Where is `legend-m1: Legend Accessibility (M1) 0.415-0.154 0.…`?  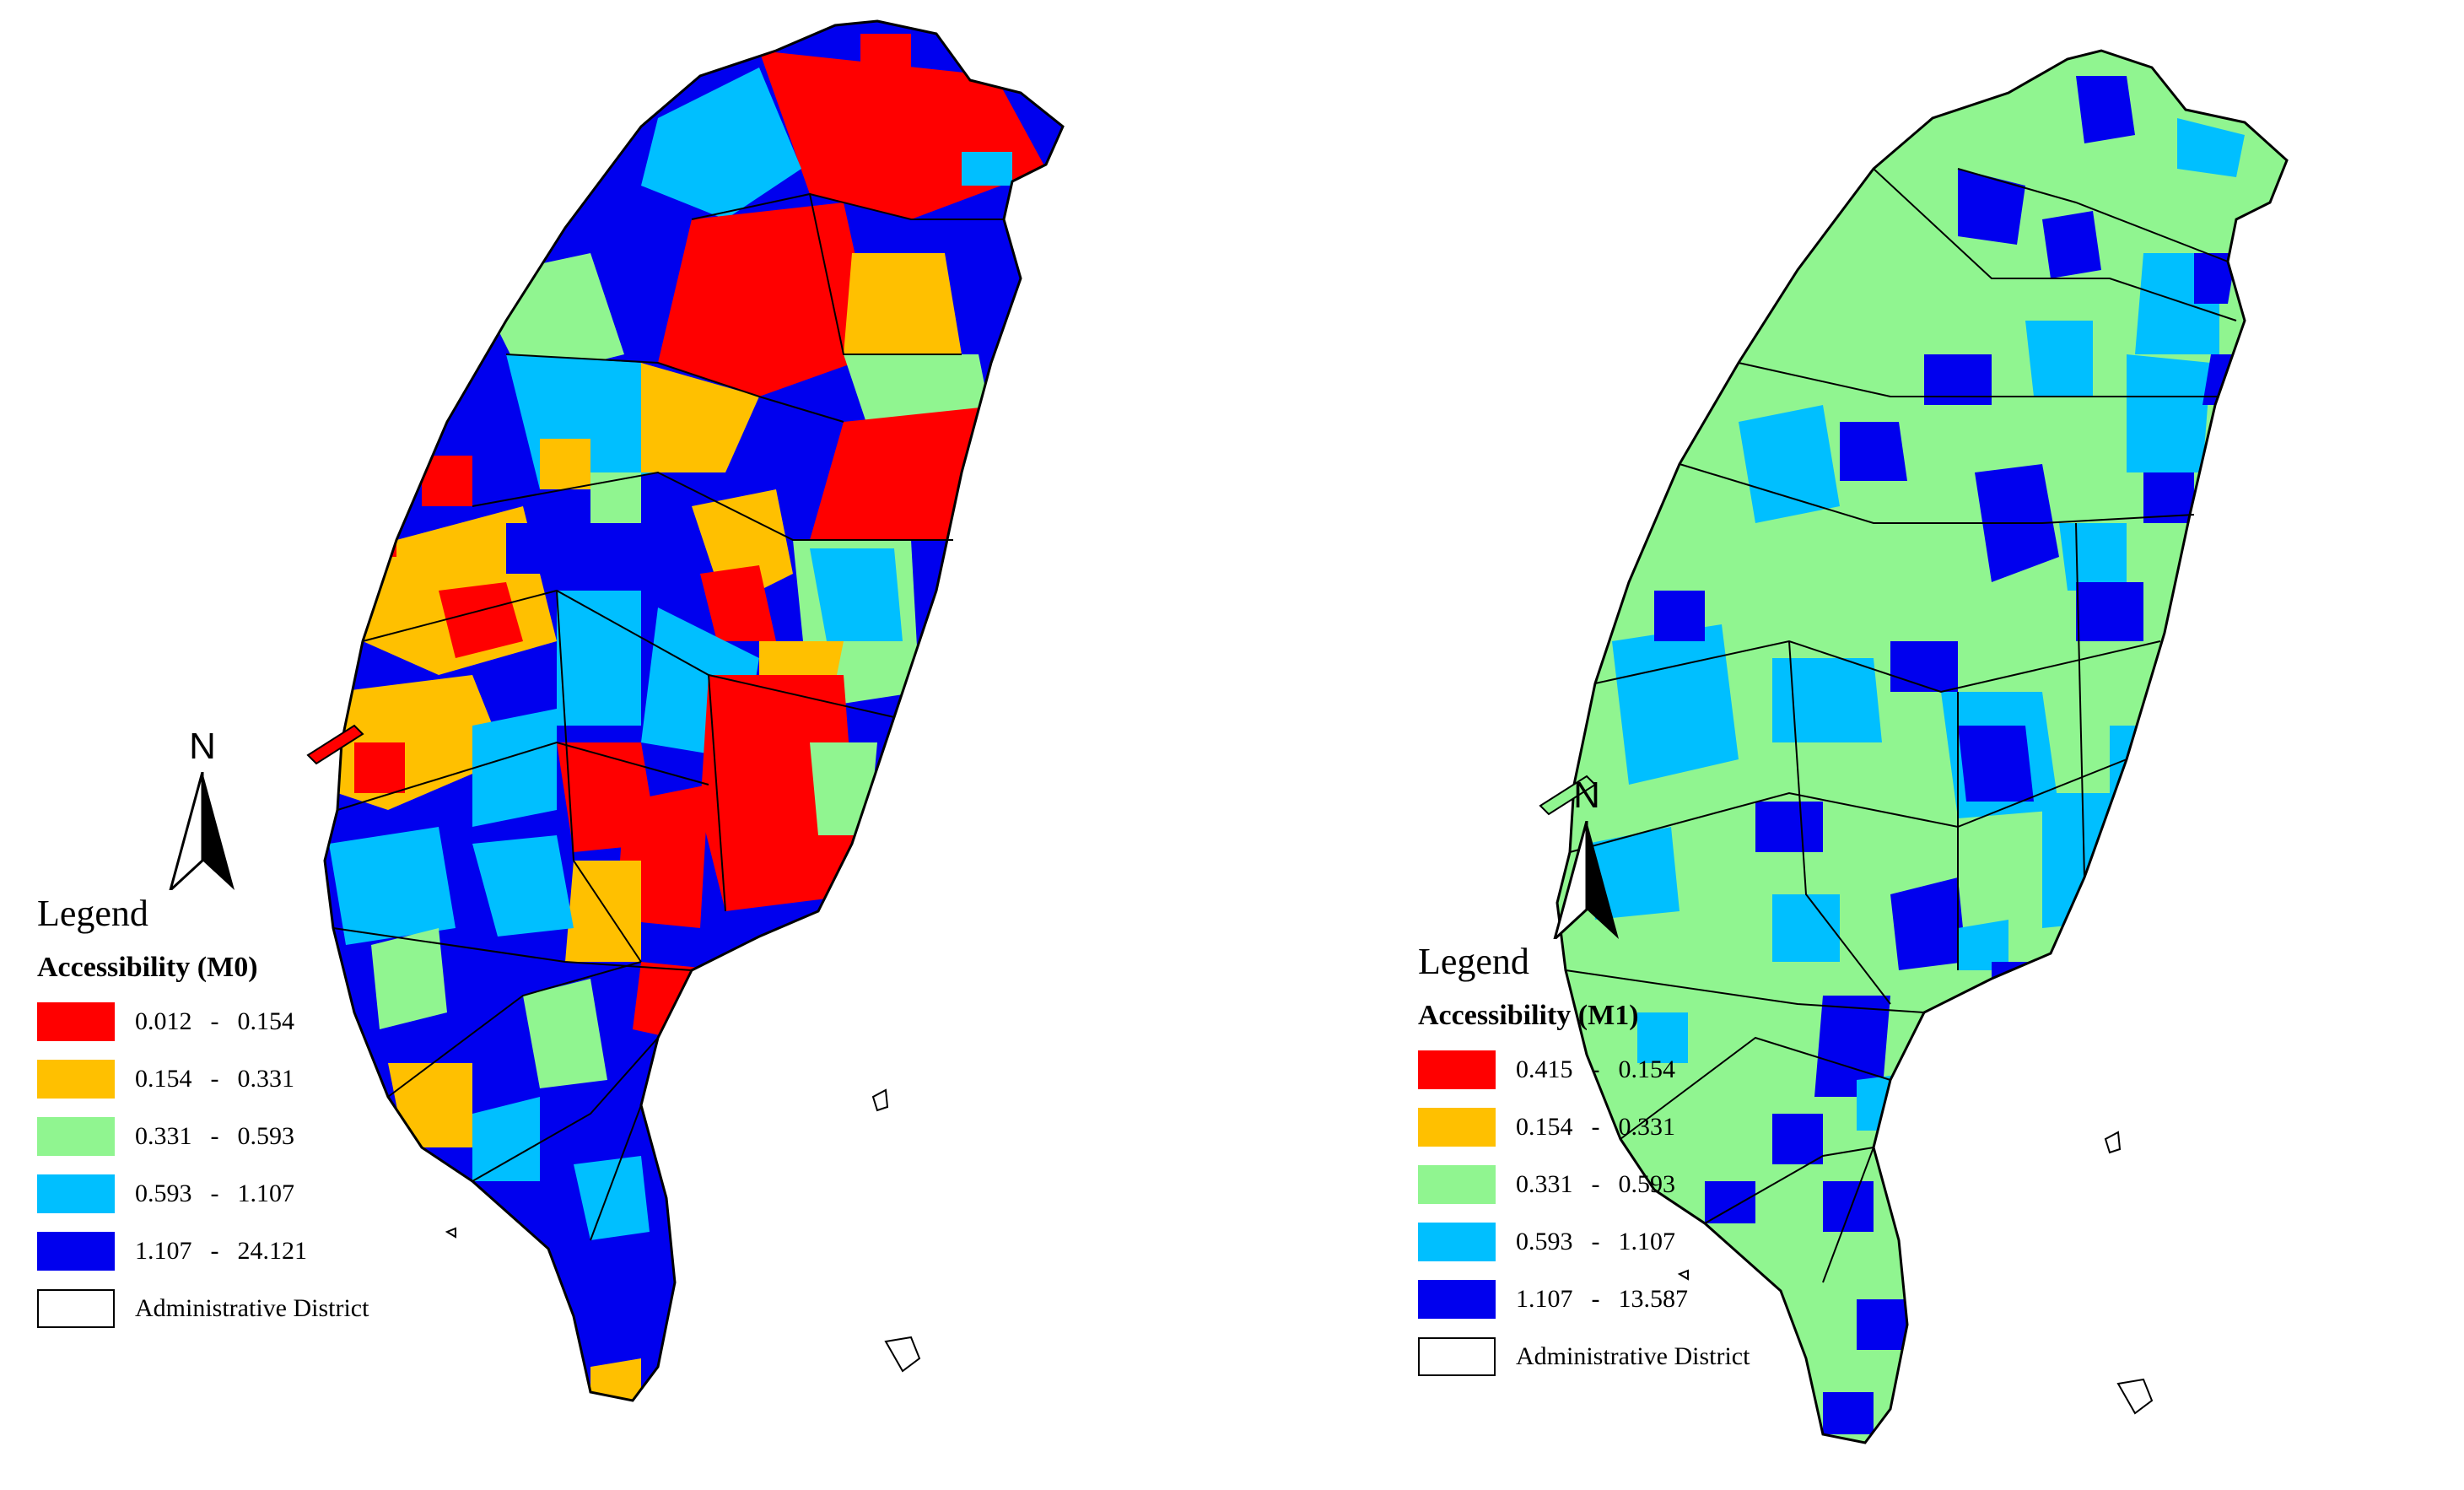 legend-m1: Legend Accessibility (M1) 0.415-0.154 0.… is located at coordinates (1584, 1164).